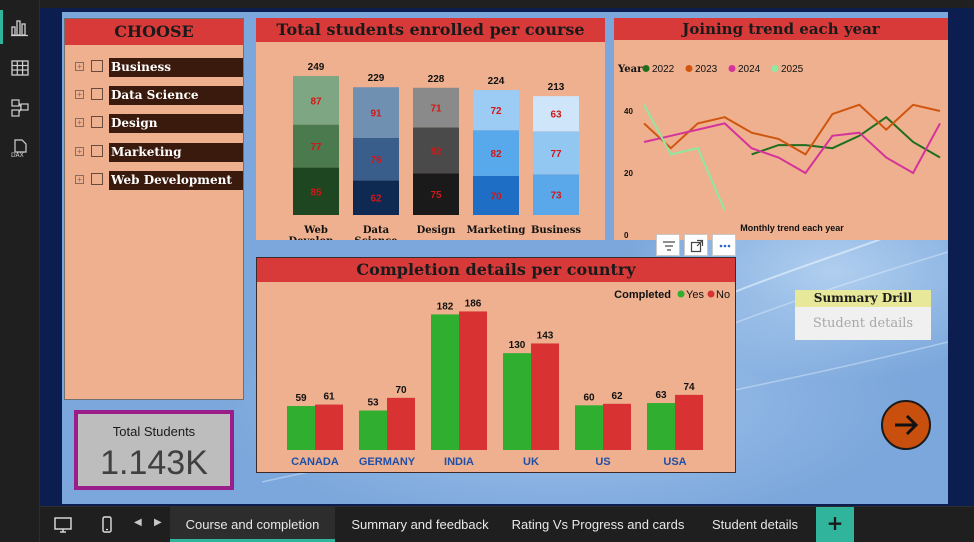 Image resolution: width=974 pixels, height=542 pixels. Describe the element at coordinates (154, 431) in the screenshot. I see `kpi-label: Total Students` at that location.